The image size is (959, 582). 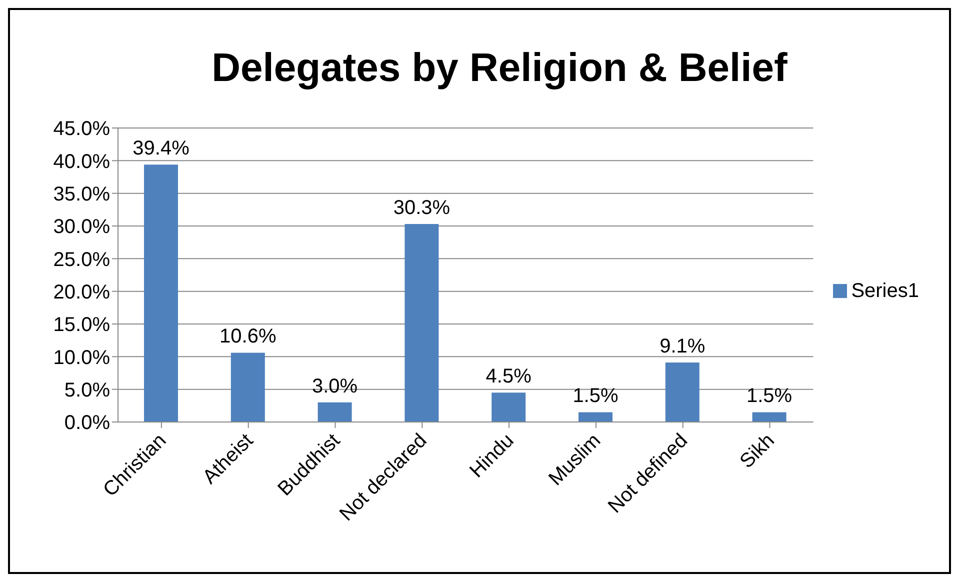 What do you see at coordinates (161, 149) in the screenshot?
I see `data-label: 39.4%` at bounding box center [161, 149].